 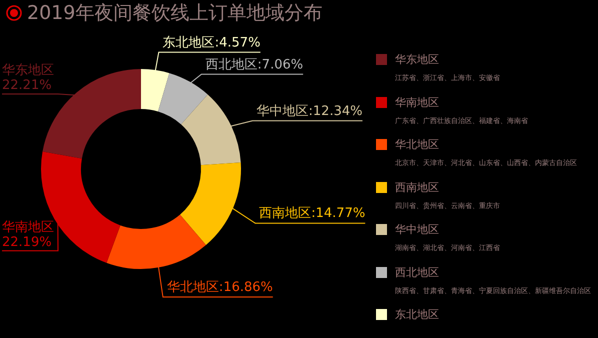 I want to click on data-label: 22.21%, so click(x=27, y=85).